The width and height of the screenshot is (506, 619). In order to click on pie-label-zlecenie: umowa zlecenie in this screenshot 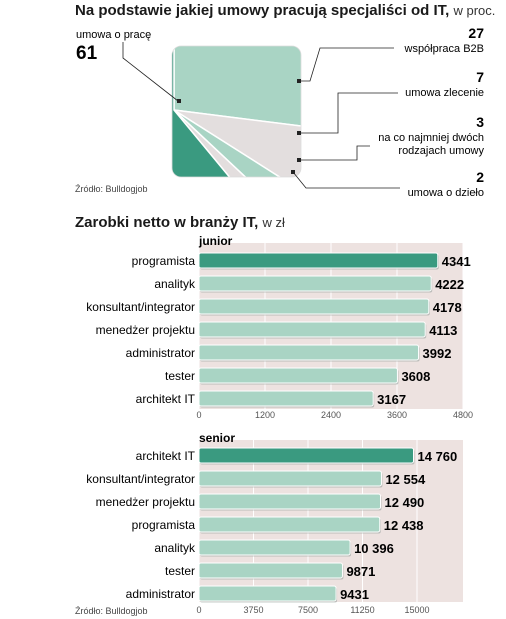, I will do `click(444, 93)`.